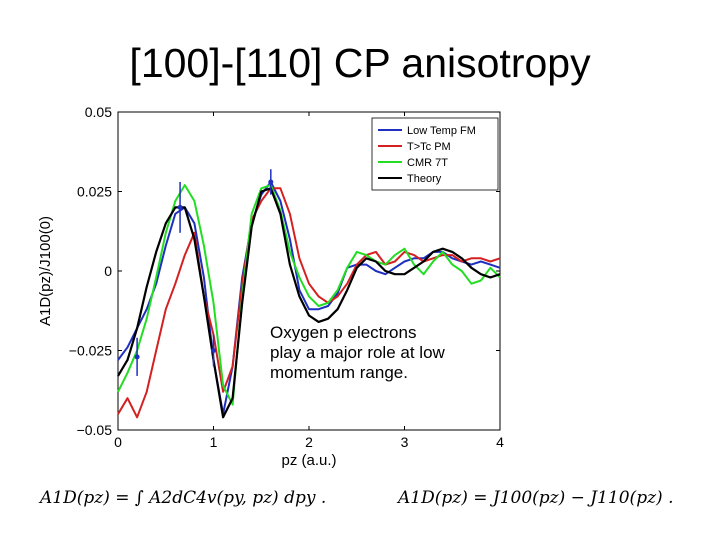 This screenshot has width=720, height=540. I want to click on annotation-line-2: play a major role at low, so click(357, 352).